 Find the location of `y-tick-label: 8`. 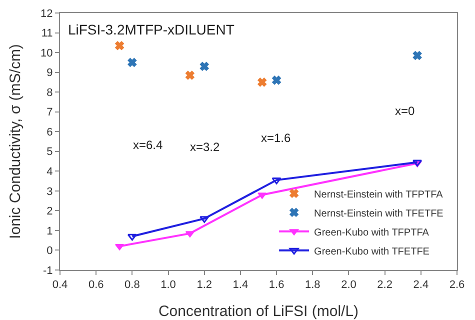

y-tick-label: 8 is located at coordinates (49, 92).